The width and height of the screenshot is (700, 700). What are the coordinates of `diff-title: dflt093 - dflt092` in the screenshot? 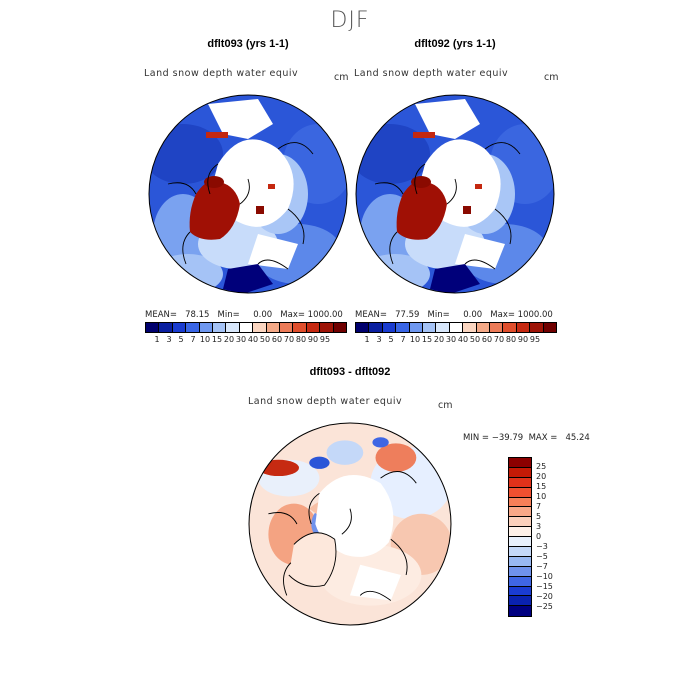 It's located at (350, 372).